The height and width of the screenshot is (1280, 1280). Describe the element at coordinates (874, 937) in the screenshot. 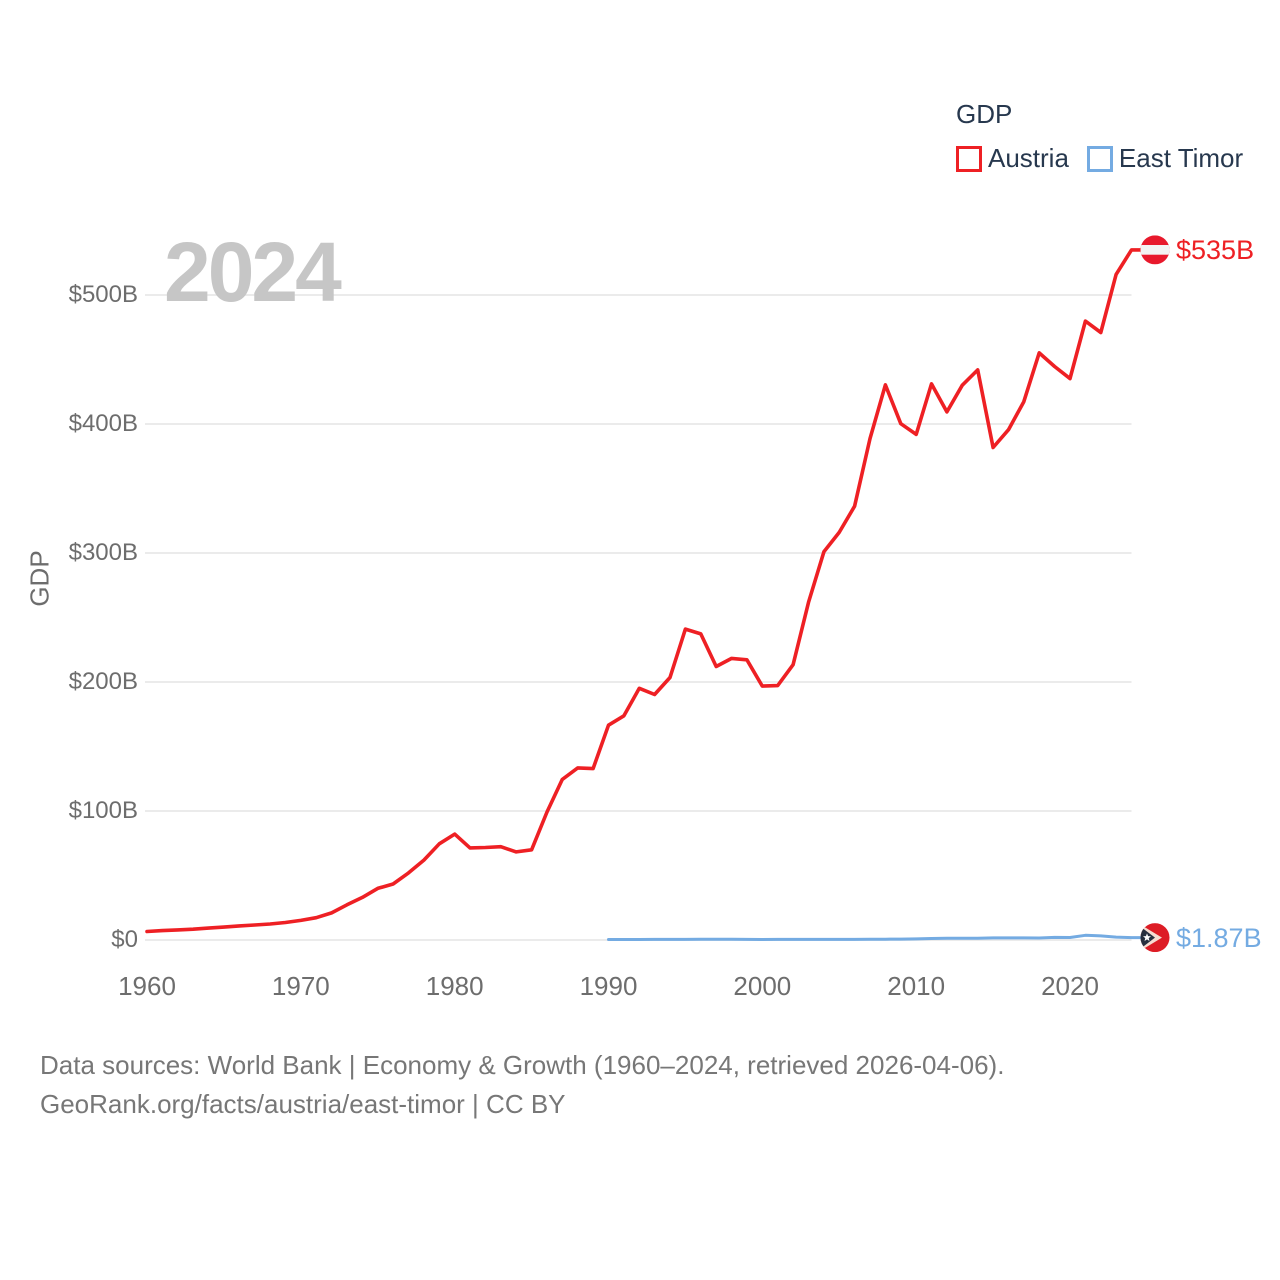

I see `east-timor-line` at that location.